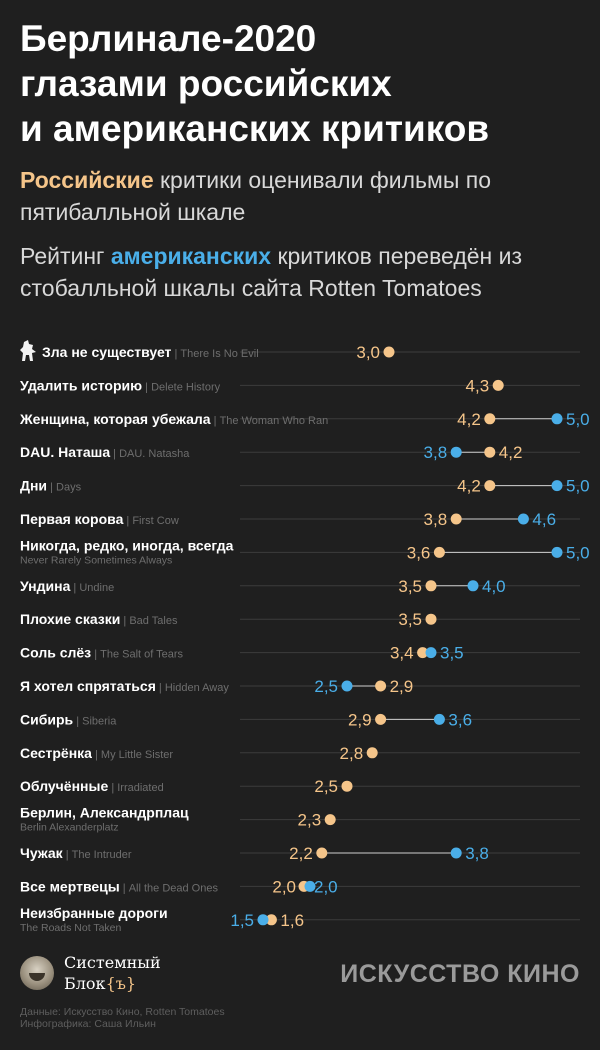  Describe the element at coordinates (65, 452) in the screenshot. I see `film-title-ru: DAU. Наташа` at that location.